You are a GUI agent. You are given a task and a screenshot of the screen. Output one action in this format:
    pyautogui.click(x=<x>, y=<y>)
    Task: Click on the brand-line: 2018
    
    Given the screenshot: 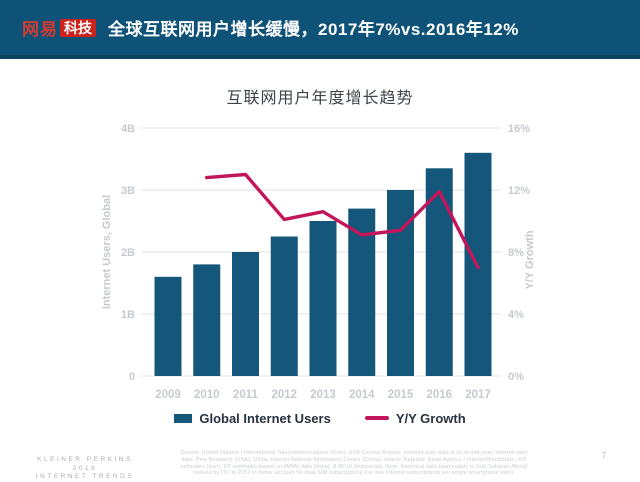 What is the action you would take?
    pyautogui.click(x=85, y=468)
    